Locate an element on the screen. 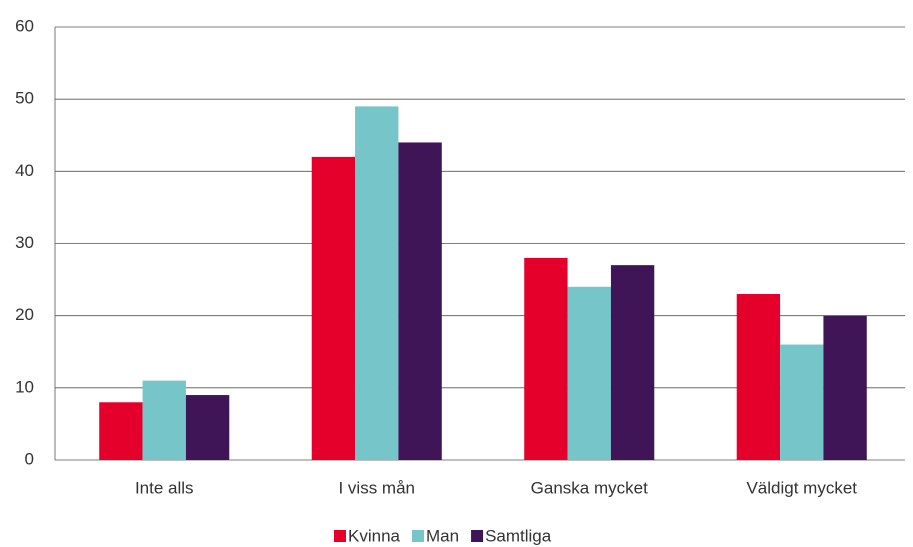 The height and width of the screenshot is (547, 913). legend-label: Samtliga is located at coordinates (518, 535).